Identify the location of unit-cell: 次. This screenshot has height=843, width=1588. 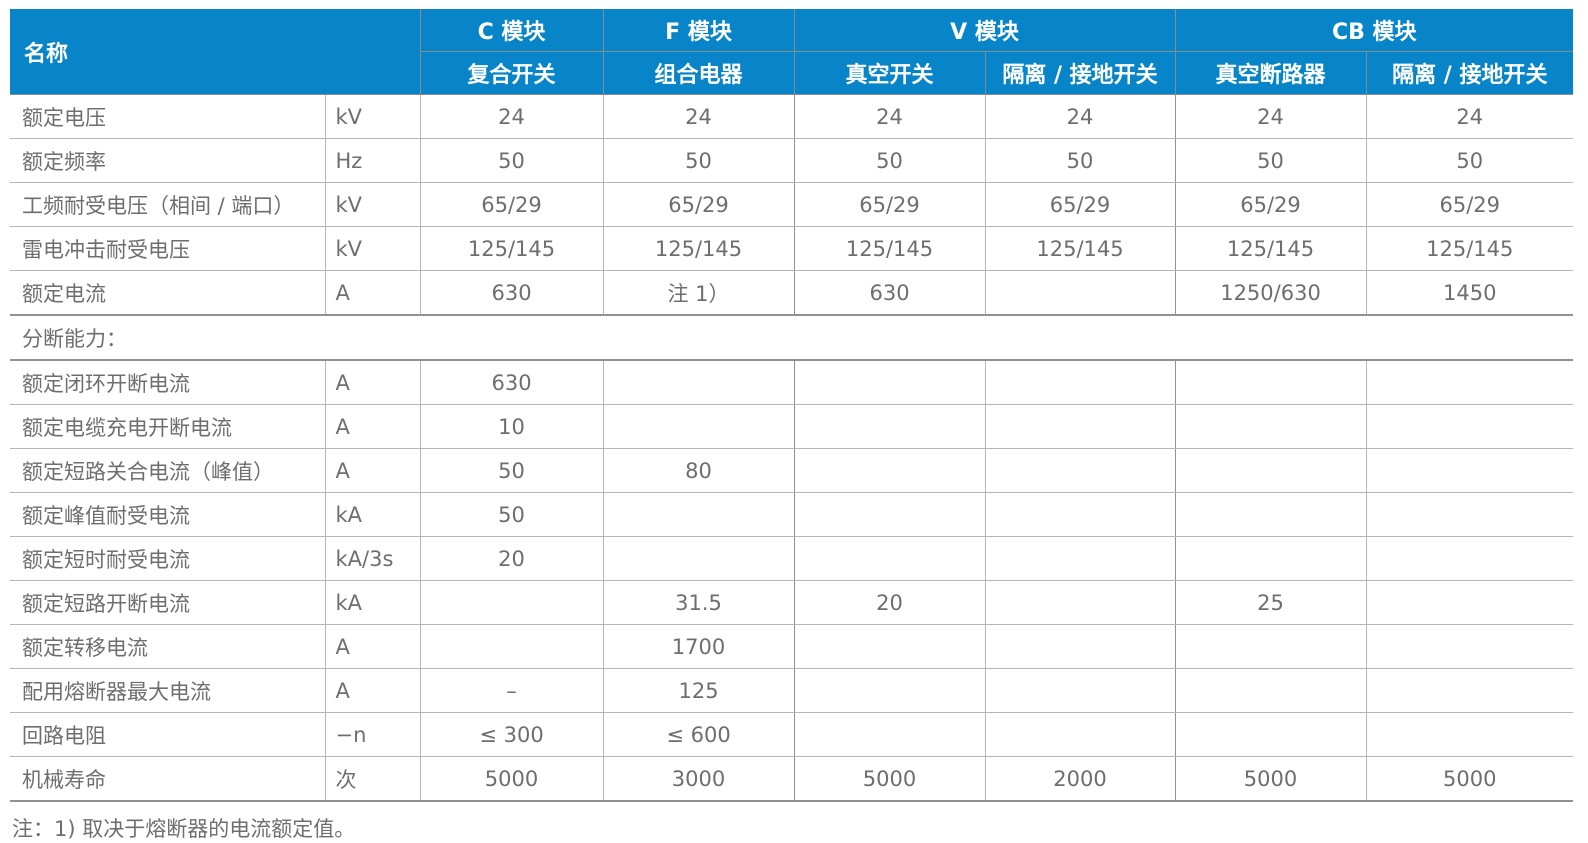
(373, 779).